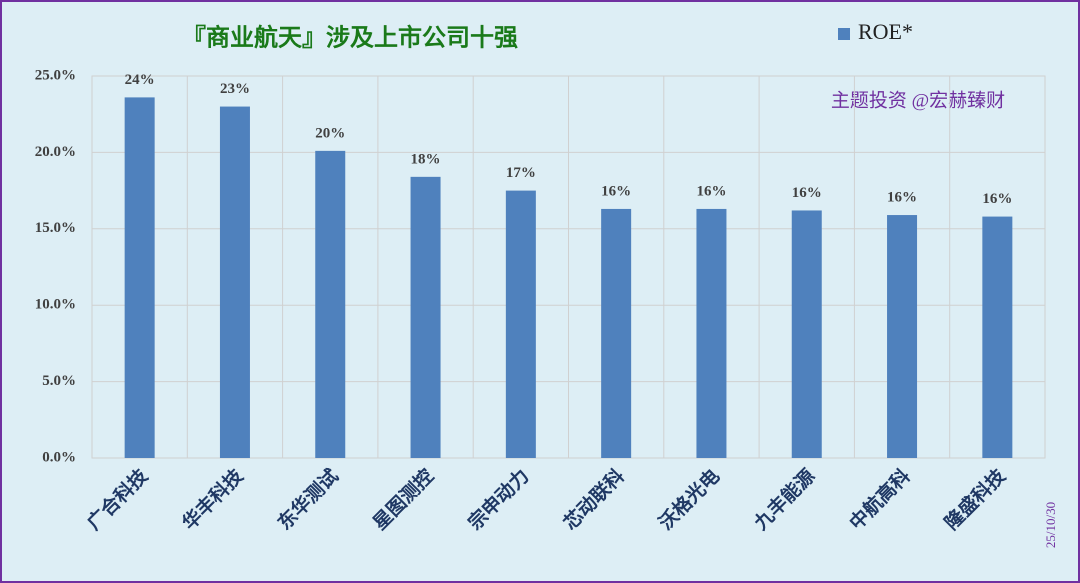  Describe the element at coordinates (140, 80) in the screenshot. I see `data-label: 24%` at that location.